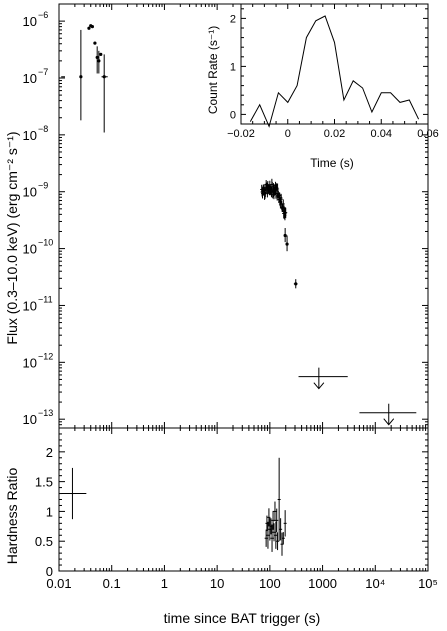 This screenshot has width=447, height=631. Describe the element at coordinates (334, 134) in the screenshot. I see `inset-x-tick-label: 0.02` at that location.